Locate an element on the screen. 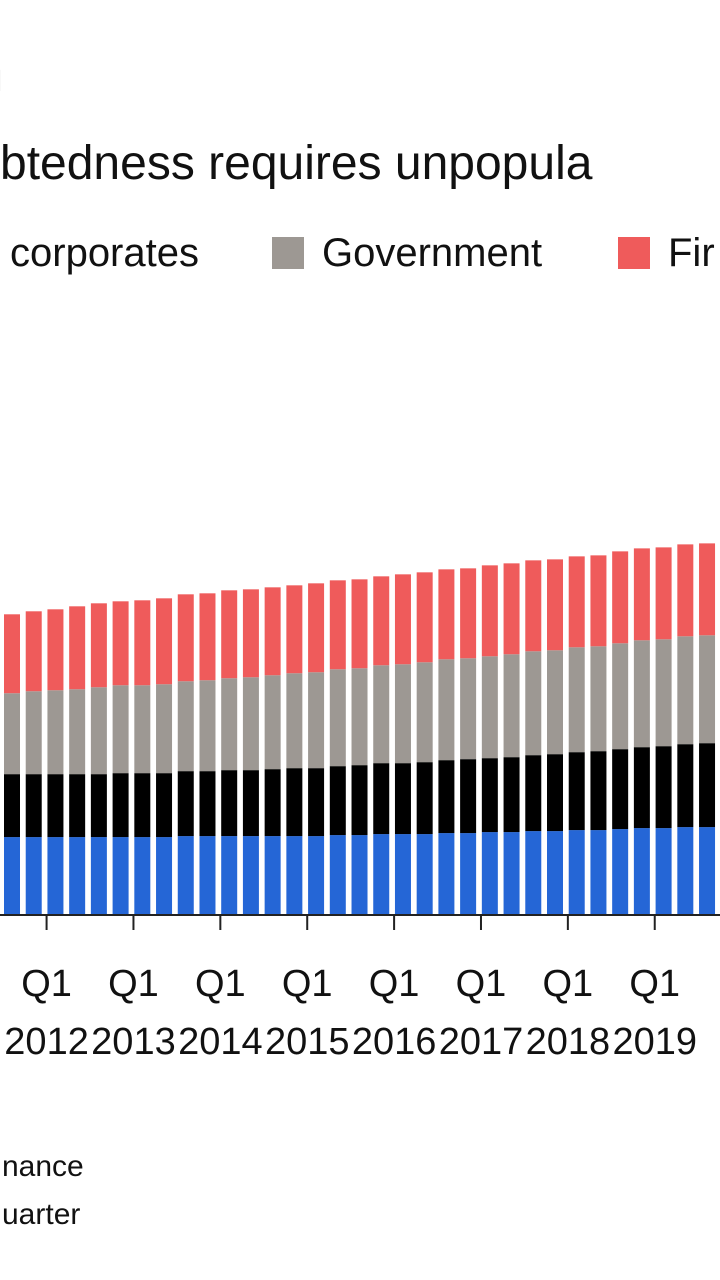 This screenshot has height=1280, width=720. legend-swatch-government is located at coordinates (288, 253).